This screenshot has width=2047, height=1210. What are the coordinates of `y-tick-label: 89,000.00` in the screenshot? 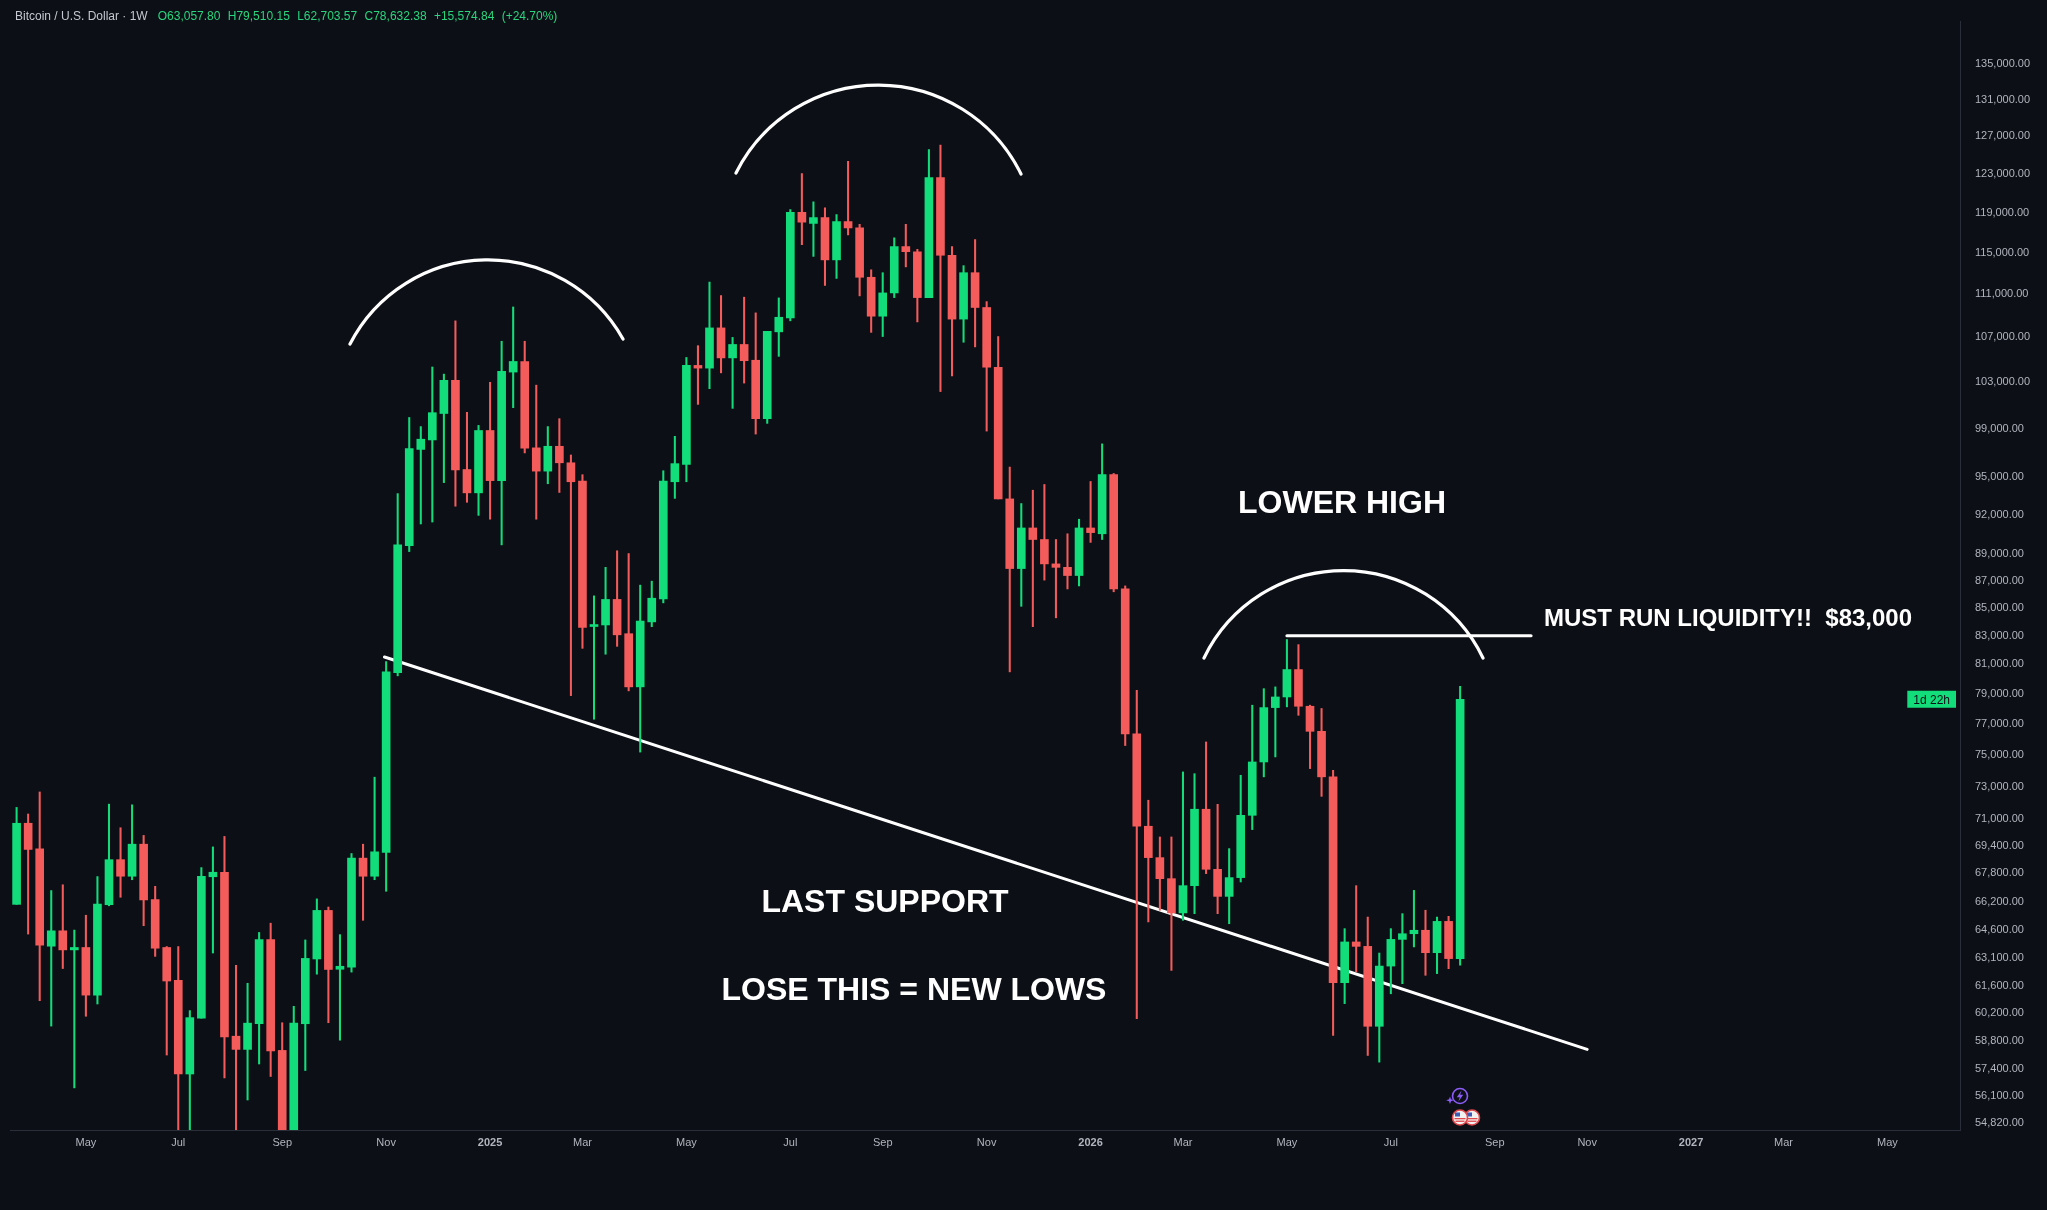 It's located at (1999, 552).